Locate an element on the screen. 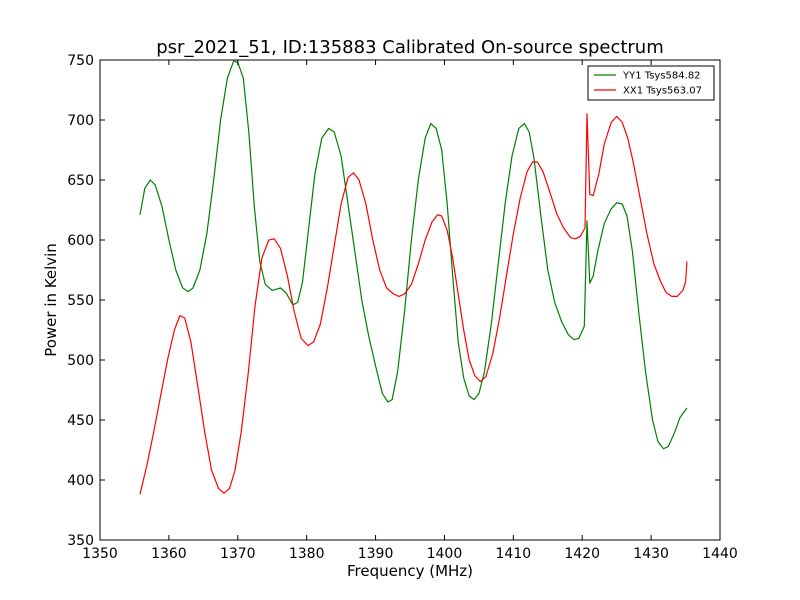 This screenshot has height=600, width=800. x-tick-label: 1380 is located at coordinates (307, 554).